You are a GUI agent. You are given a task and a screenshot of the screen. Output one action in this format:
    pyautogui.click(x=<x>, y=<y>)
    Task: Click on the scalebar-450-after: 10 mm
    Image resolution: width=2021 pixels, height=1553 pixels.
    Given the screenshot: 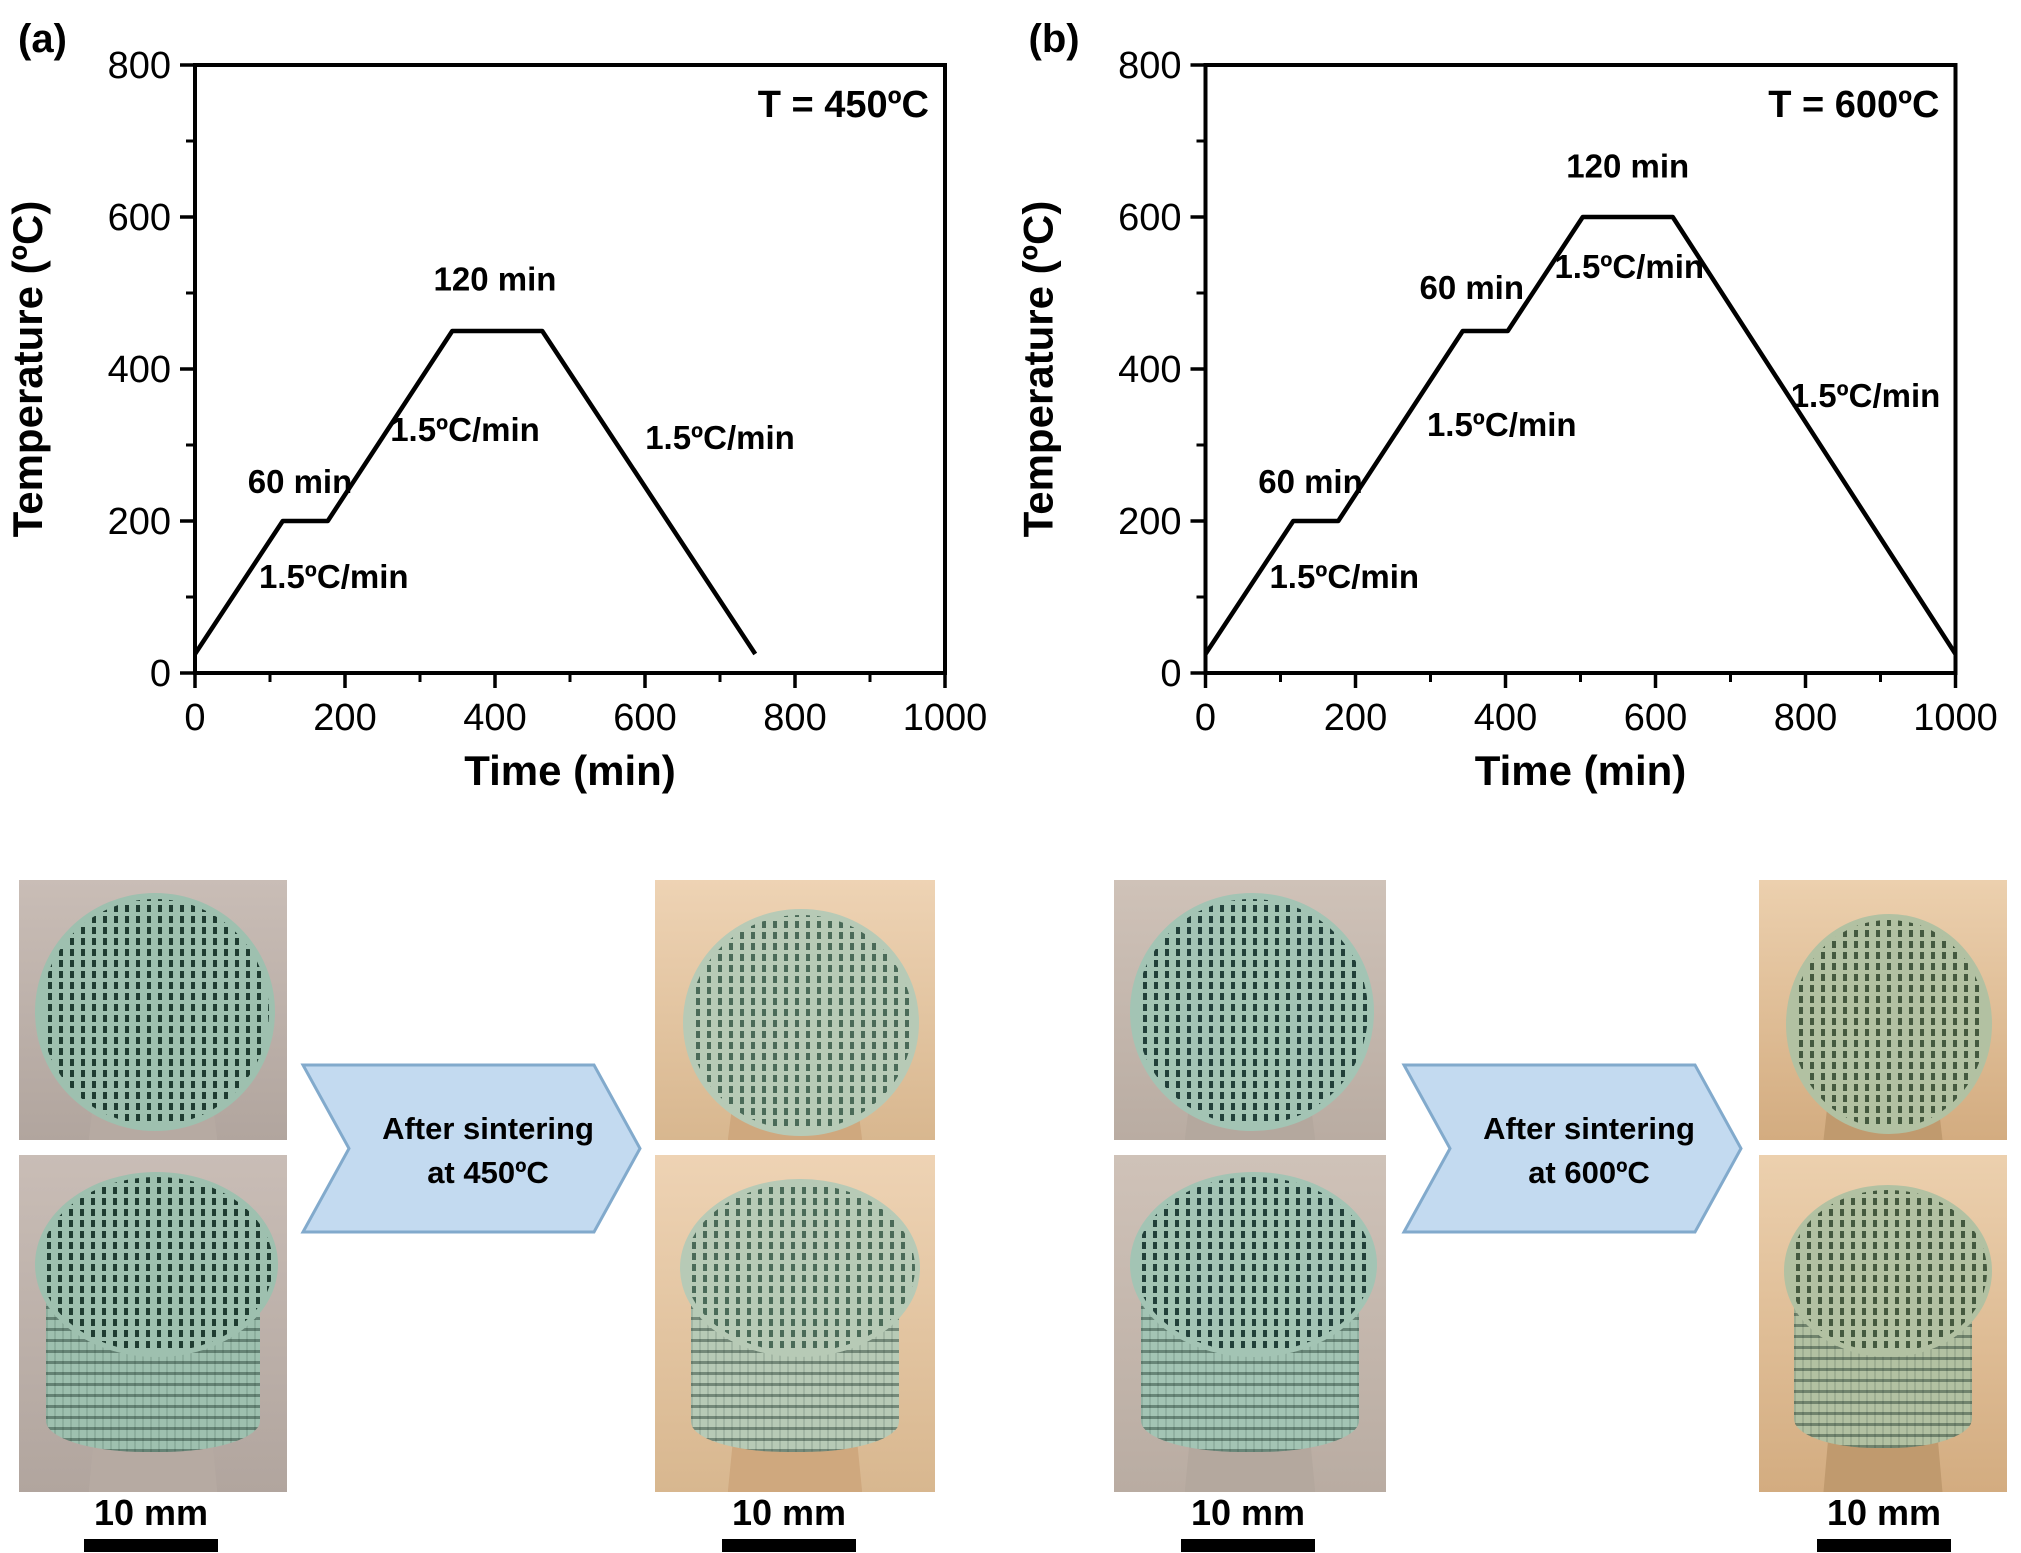 What is the action you would take?
    pyautogui.click(x=789, y=1523)
    